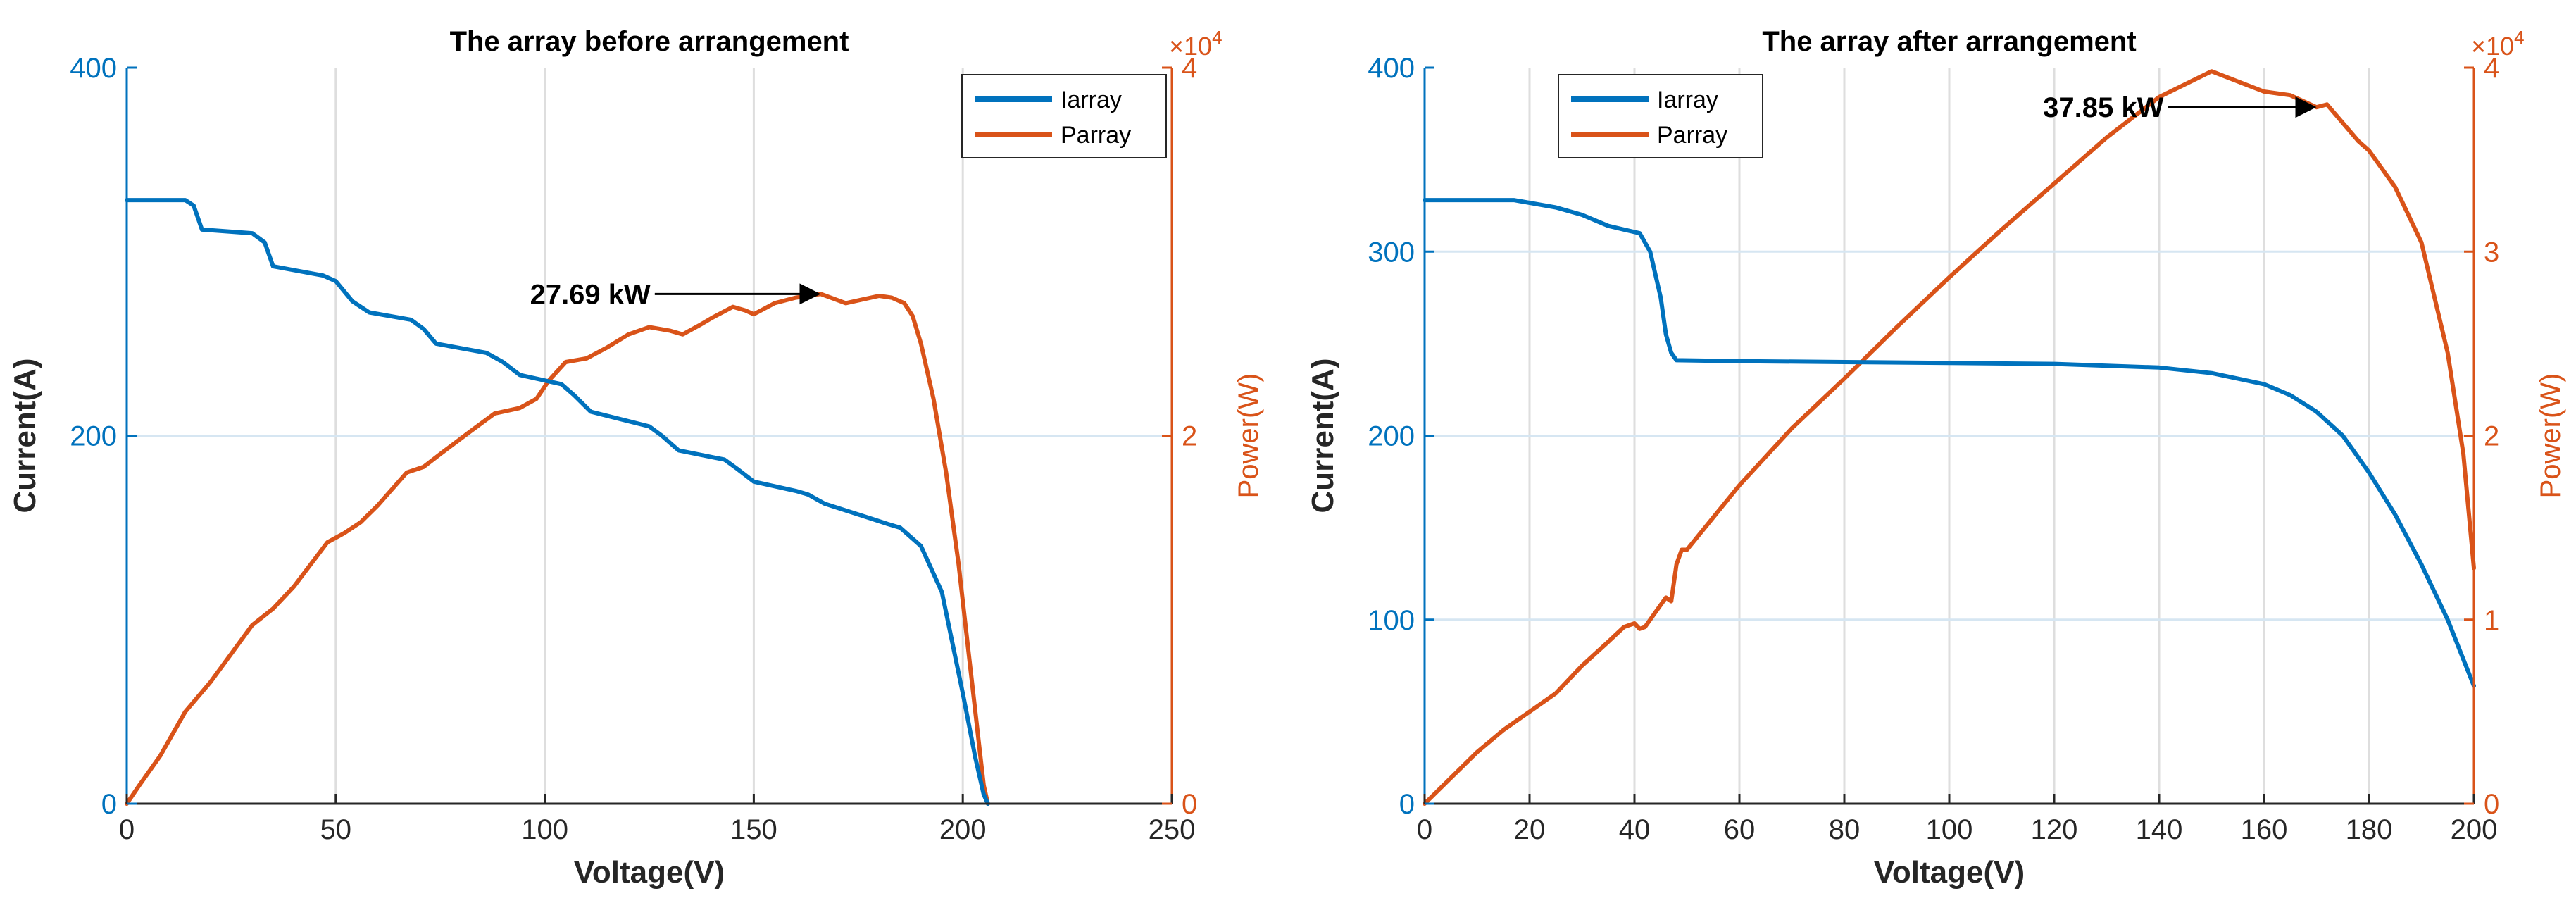 The width and height of the screenshot is (2576, 922). Describe the element at coordinates (1172, 829) in the screenshot. I see `x-tick-label: 250` at that location.